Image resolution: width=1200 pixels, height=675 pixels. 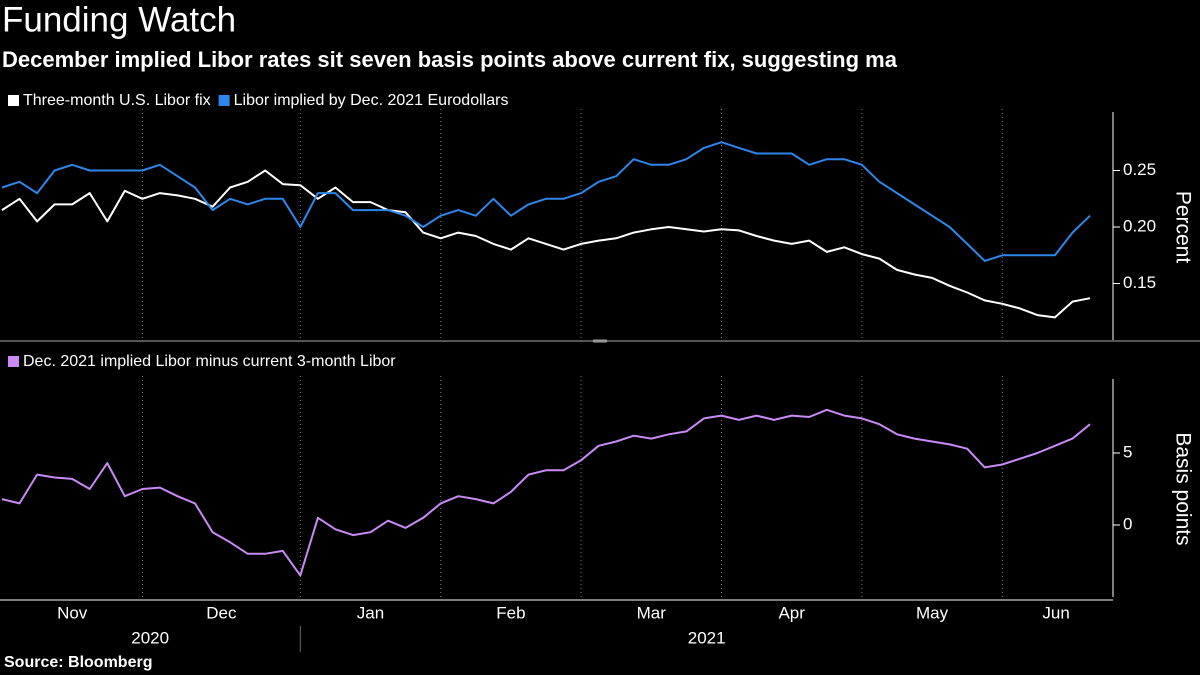 I want to click on x-tick-label: Feb, so click(x=510, y=612).